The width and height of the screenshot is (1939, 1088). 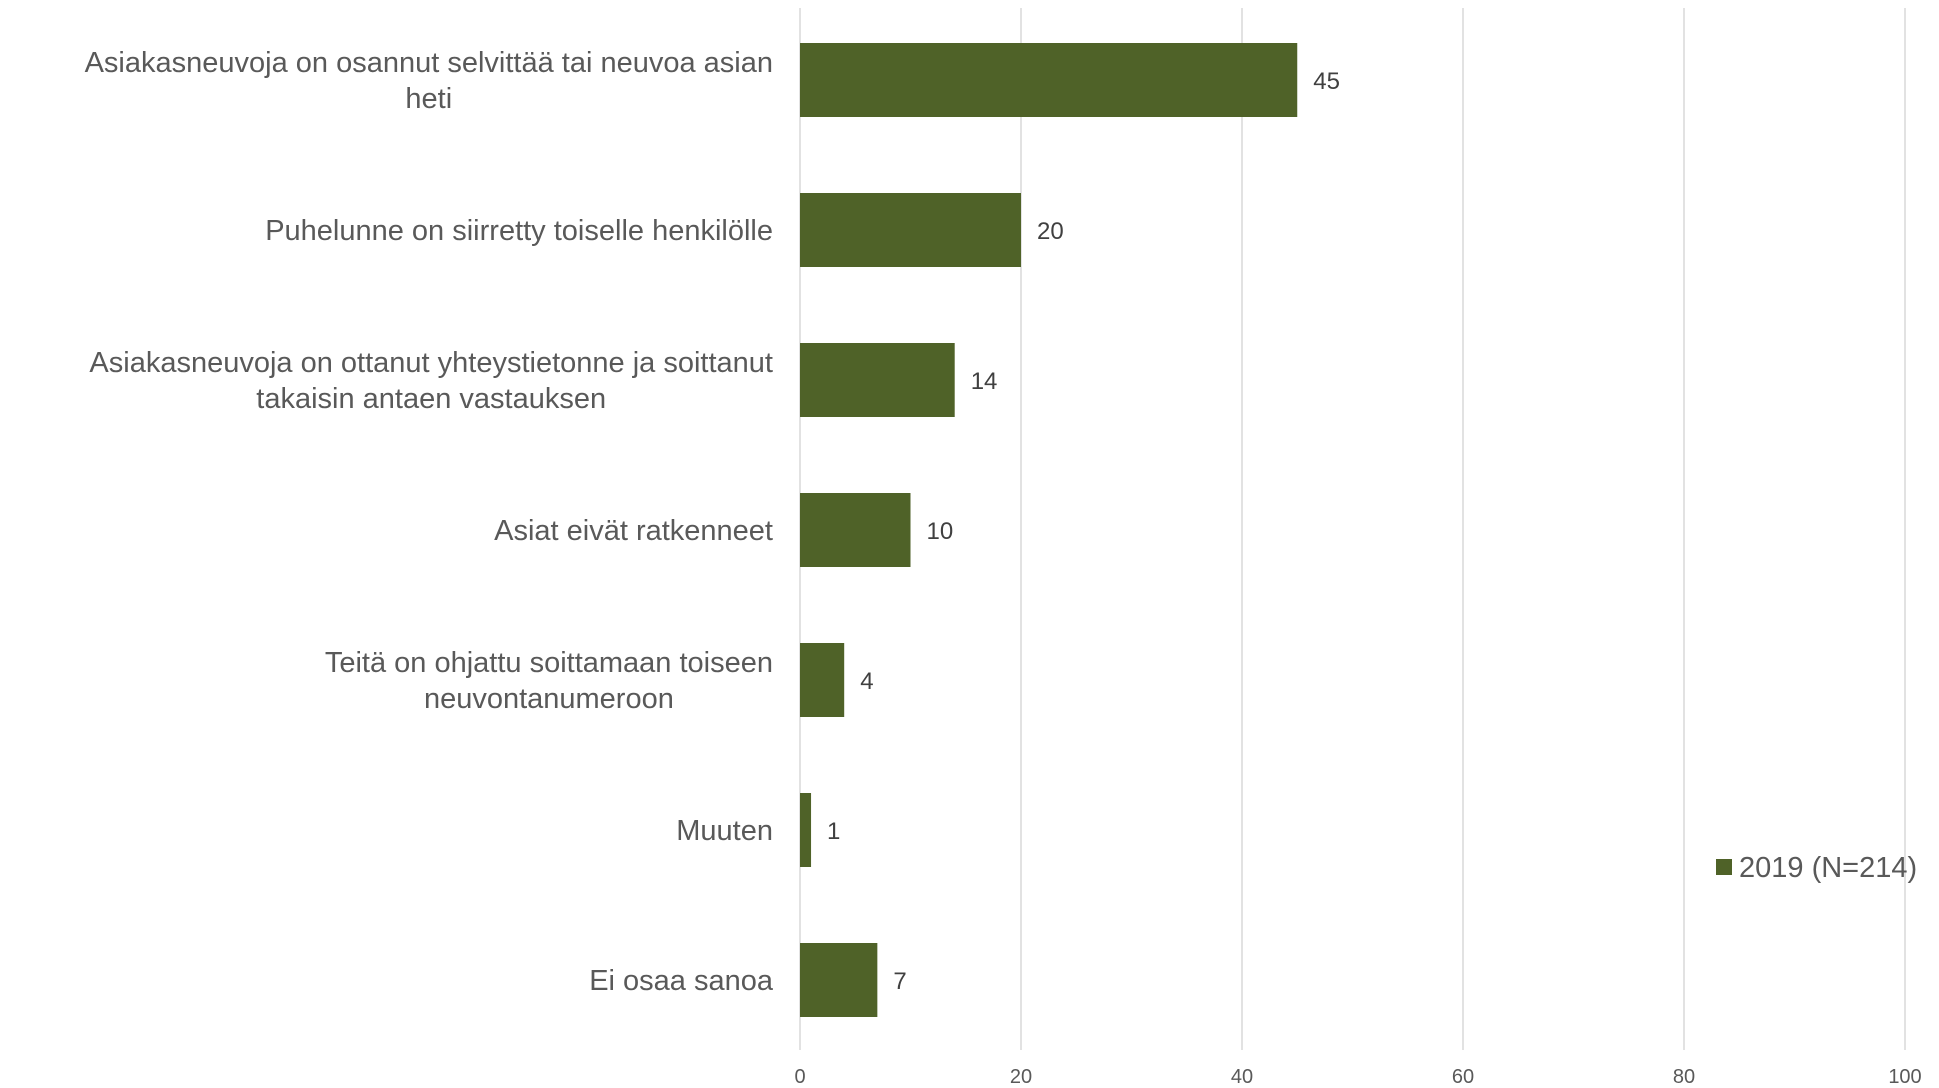 What do you see at coordinates (866, 681) in the screenshot?
I see `data-label: 4` at bounding box center [866, 681].